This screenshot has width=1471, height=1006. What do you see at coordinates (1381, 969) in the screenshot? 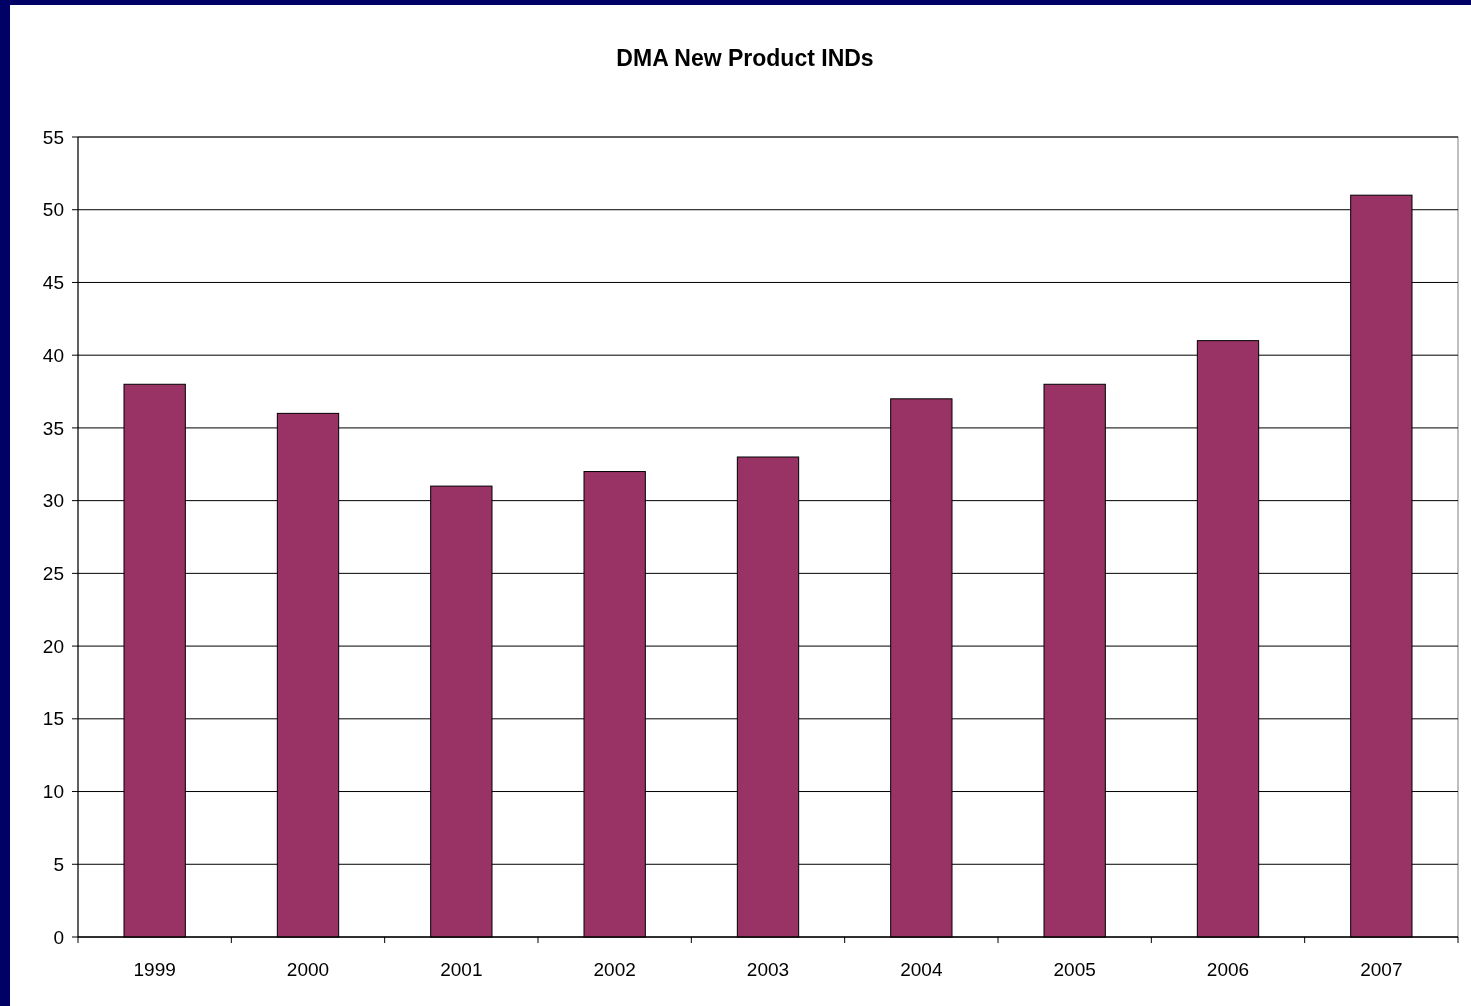
I see `x-tick-label: 2007` at bounding box center [1381, 969].